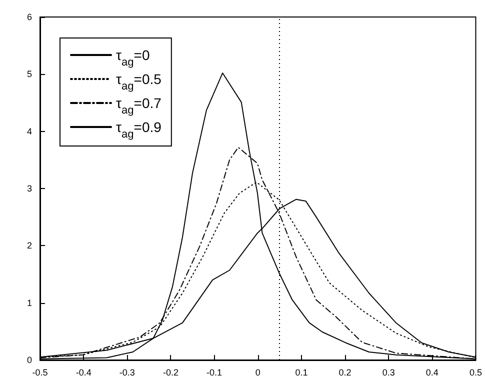 This screenshot has height=390, width=485. I want to click on y-tick-label: 4, so click(29, 131).